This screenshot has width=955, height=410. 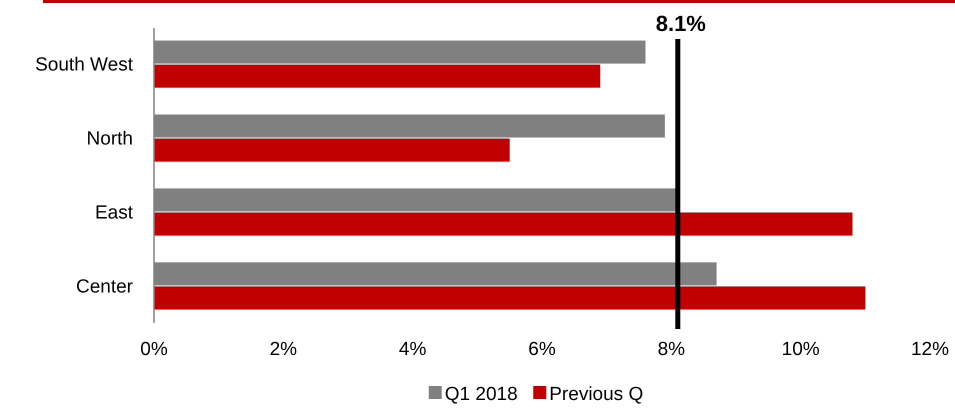 I want to click on x-tick-label: 0%, so click(x=154, y=349).